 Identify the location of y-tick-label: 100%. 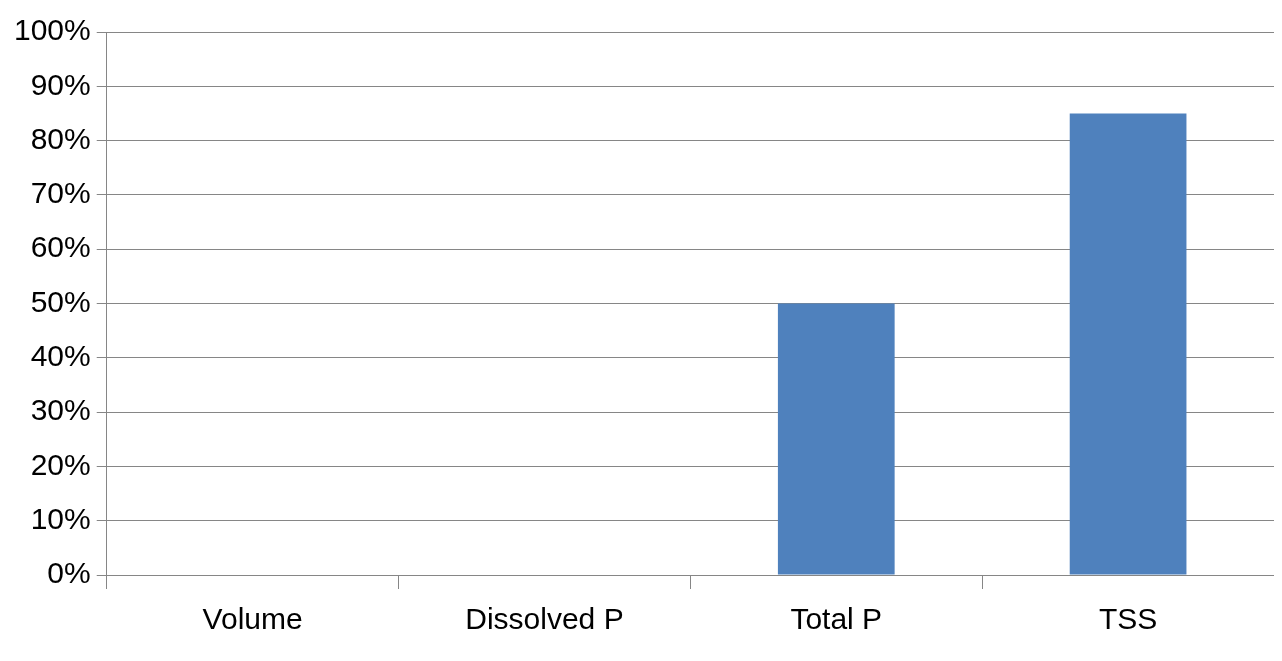
(52, 30).